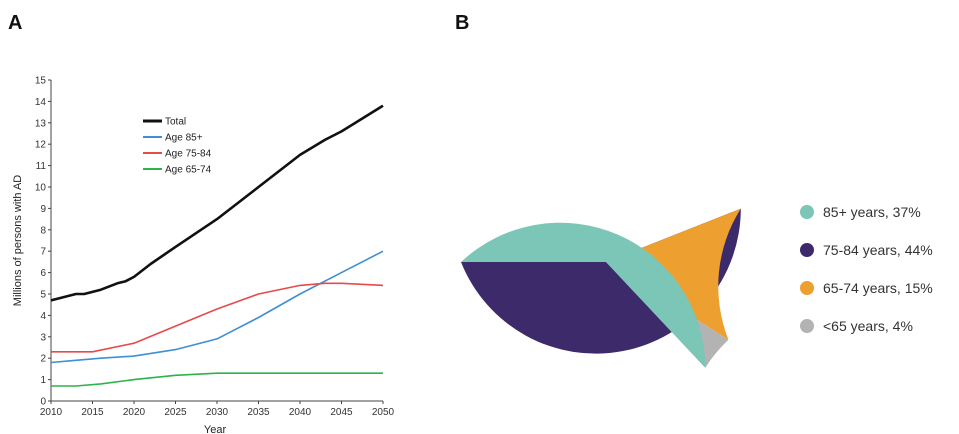  I want to click on x-tick-label: 2045, so click(341, 412).